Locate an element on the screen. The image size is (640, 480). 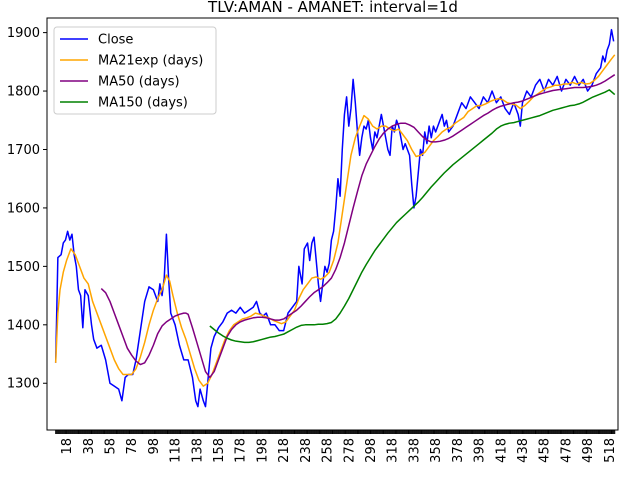
x-tick-label: 218 is located at coordinates (284, 450).